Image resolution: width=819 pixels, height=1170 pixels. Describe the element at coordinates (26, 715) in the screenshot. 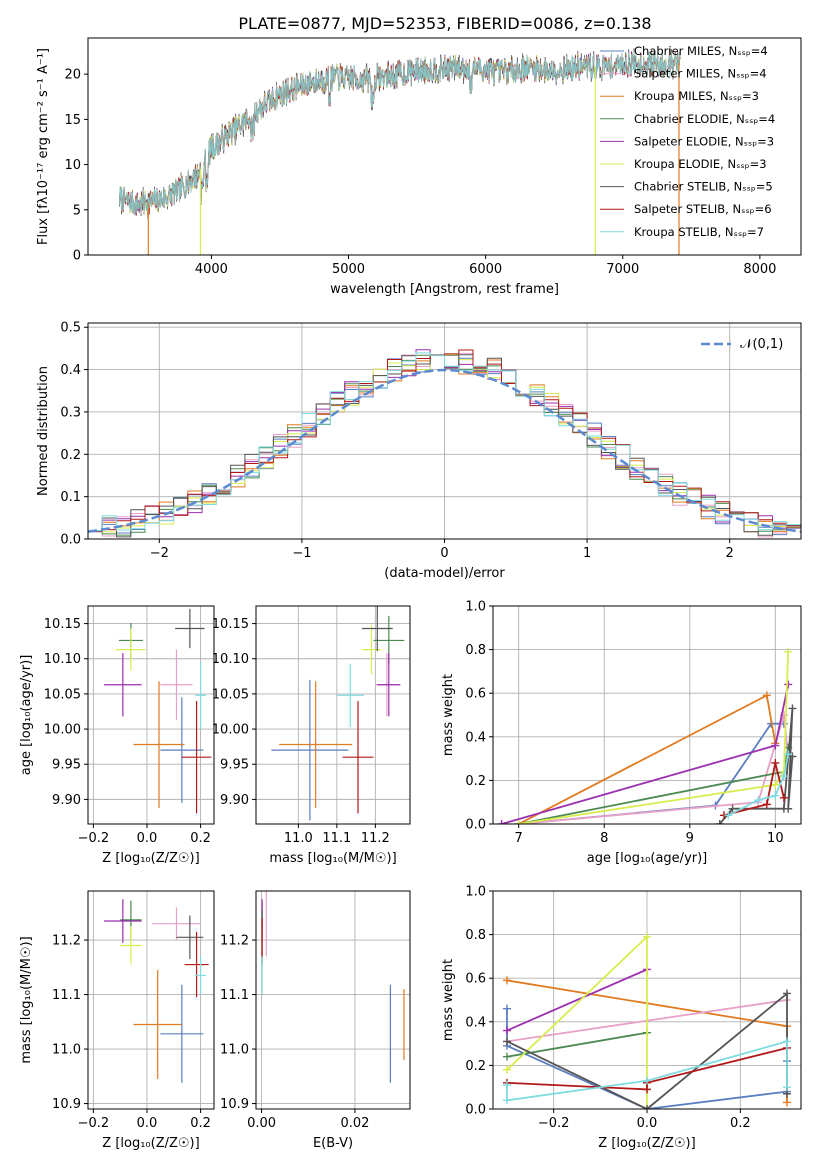

I see `y-axis-label: age [log₁₀(age/yr)]` at that location.